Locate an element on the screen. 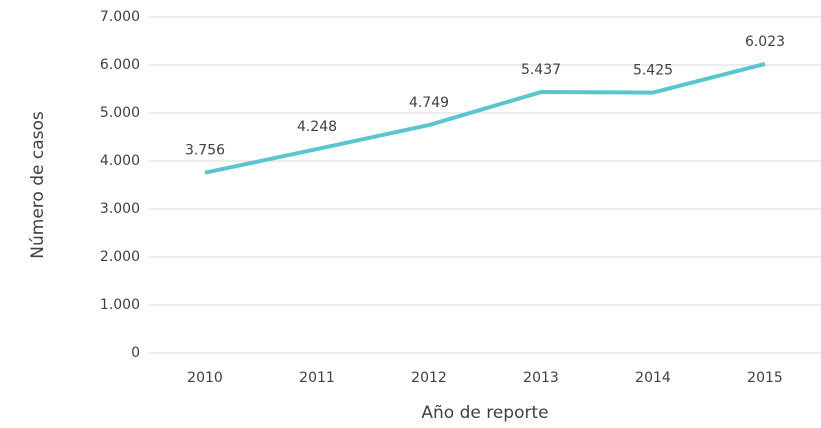  x-tick-label: 2013 is located at coordinates (541, 378).